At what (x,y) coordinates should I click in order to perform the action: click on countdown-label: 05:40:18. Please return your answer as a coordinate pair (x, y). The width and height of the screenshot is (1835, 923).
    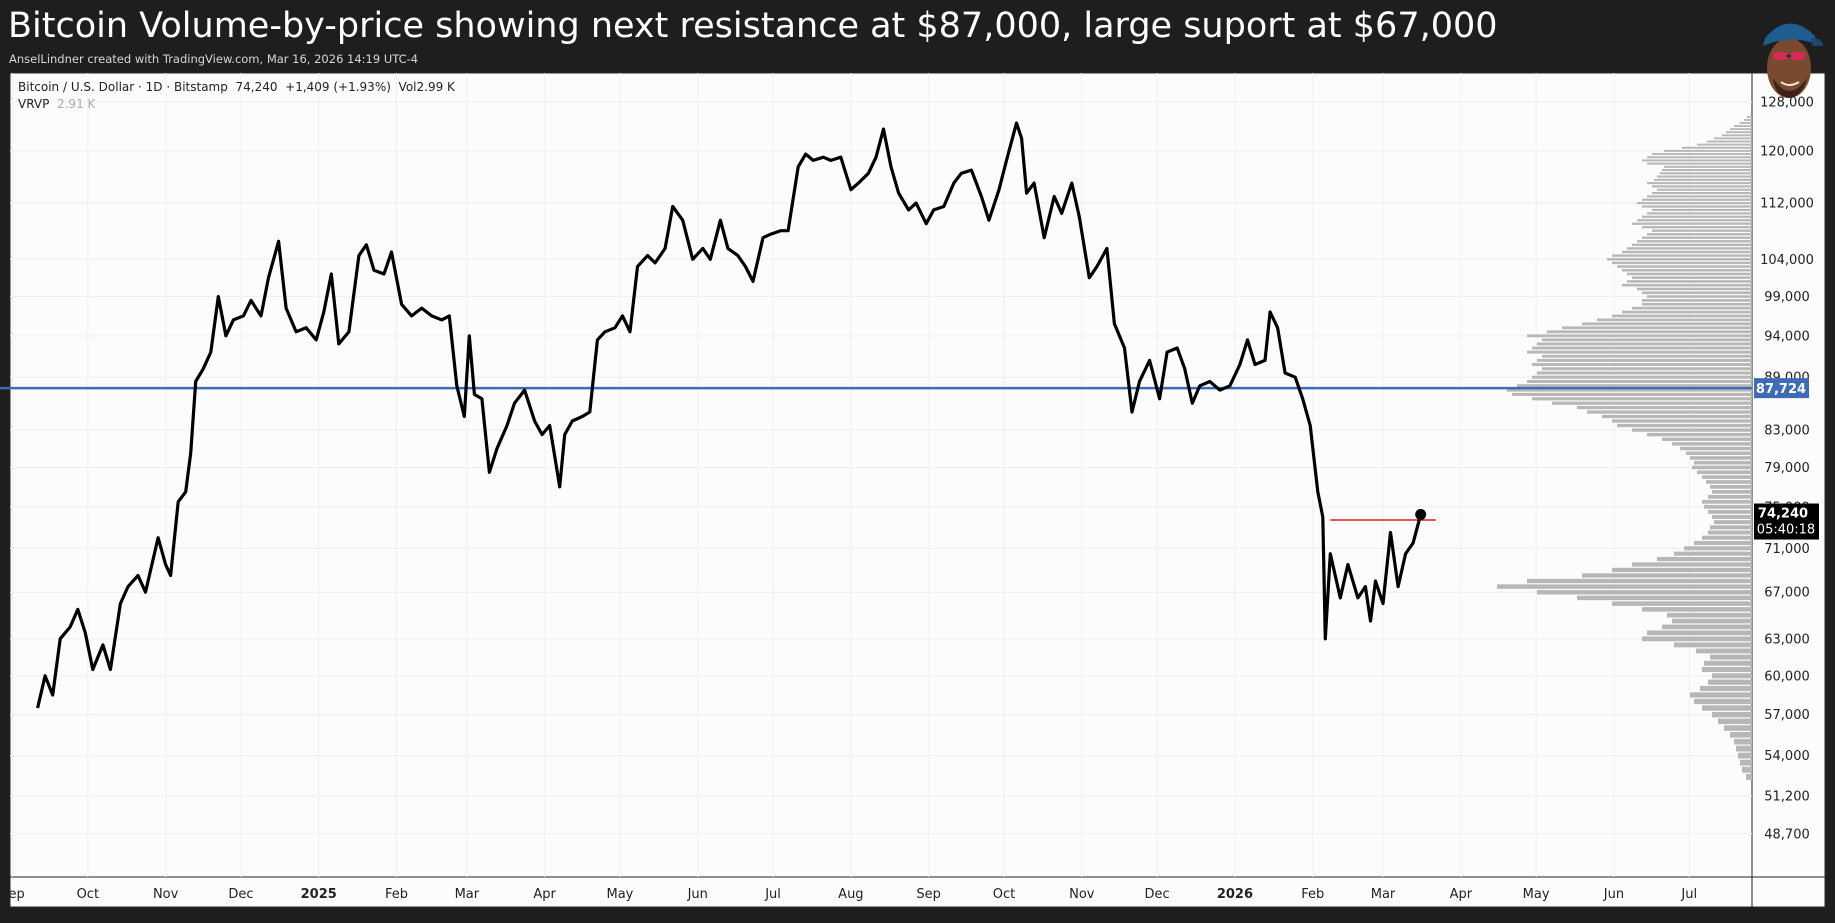
    Looking at the image, I should click on (1786, 530).